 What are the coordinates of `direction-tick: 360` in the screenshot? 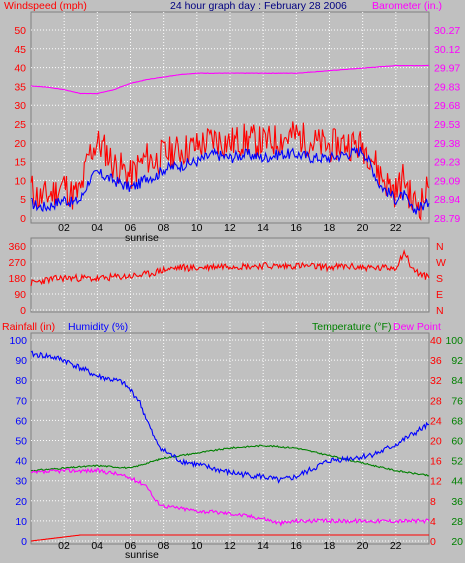 It's located at (17, 247).